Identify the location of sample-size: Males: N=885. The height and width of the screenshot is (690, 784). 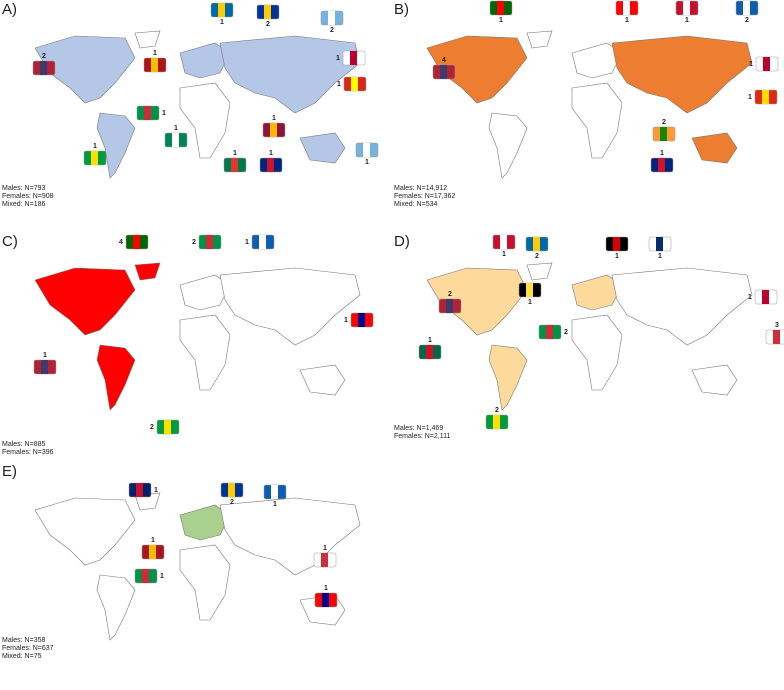
(23, 444).